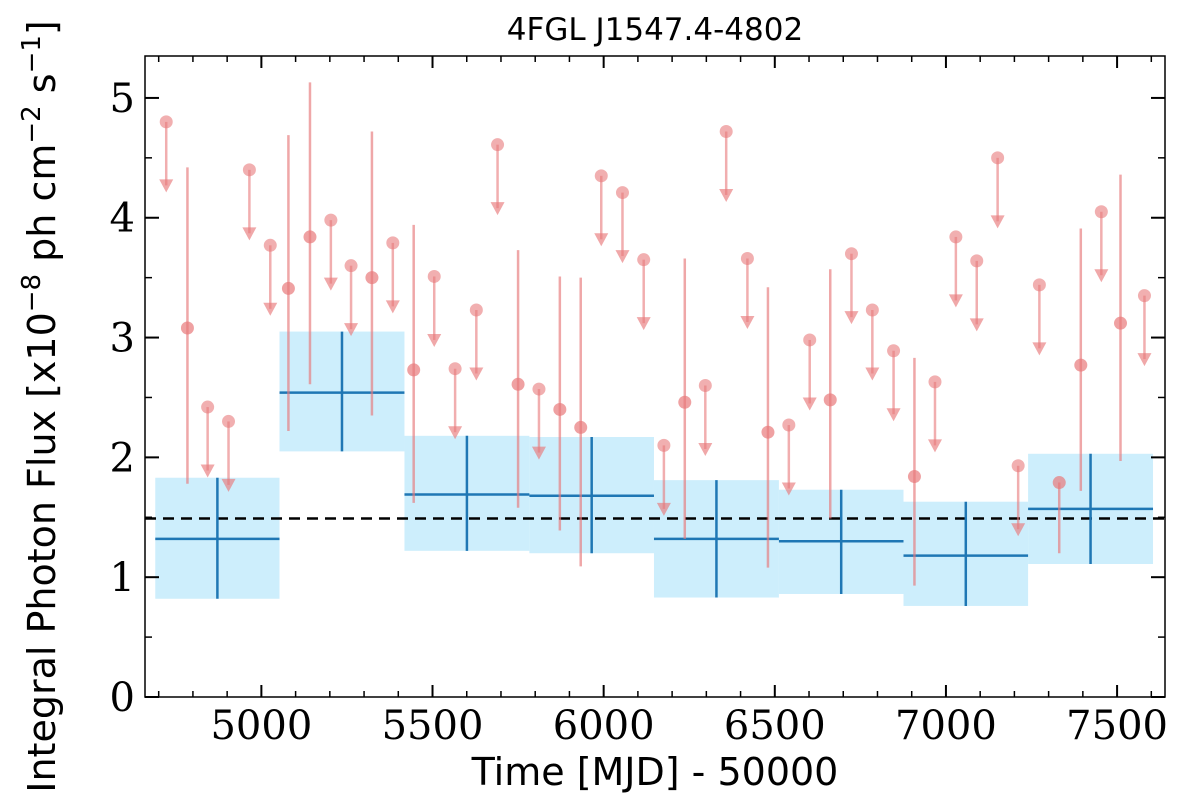 Image resolution: width=1200 pixels, height=800 pixels. What do you see at coordinates (32, 54) in the screenshot?
I see `y-axis-title-exp-3: −1` at bounding box center [32, 54].